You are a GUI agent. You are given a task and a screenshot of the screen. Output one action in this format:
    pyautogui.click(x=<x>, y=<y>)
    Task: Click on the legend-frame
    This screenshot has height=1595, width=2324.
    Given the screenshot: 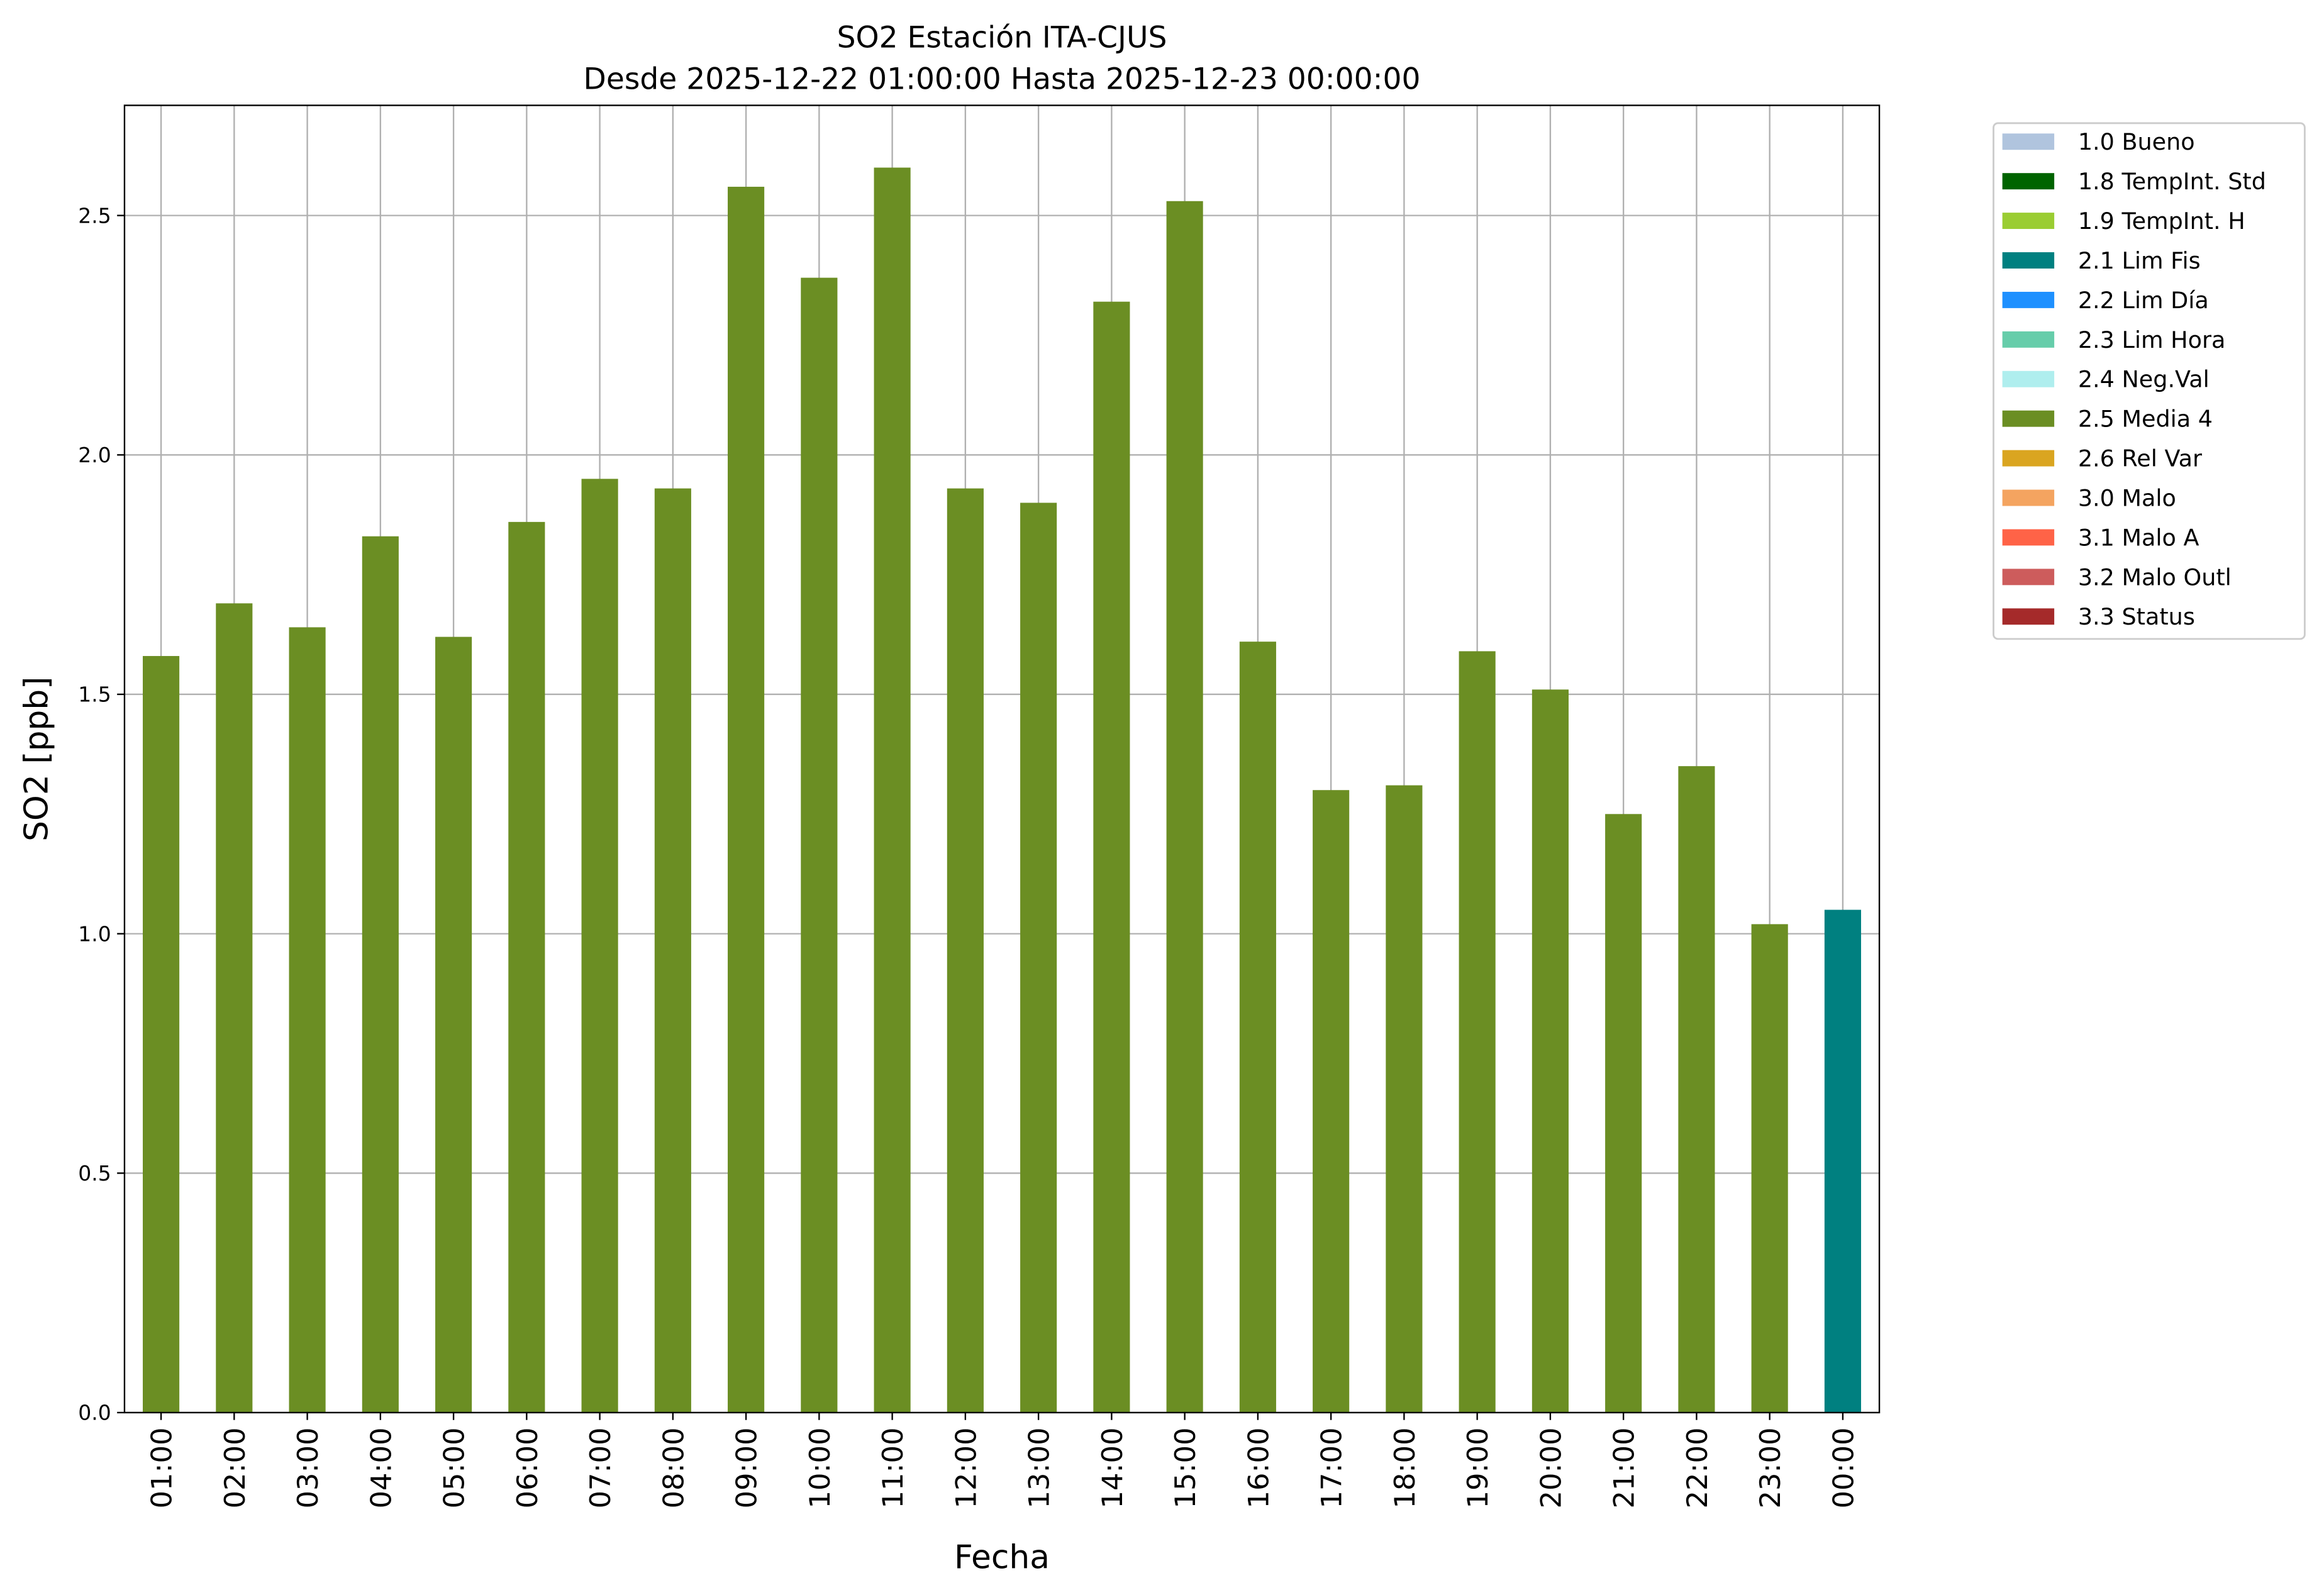 What is the action you would take?
    pyautogui.click(x=2149, y=381)
    